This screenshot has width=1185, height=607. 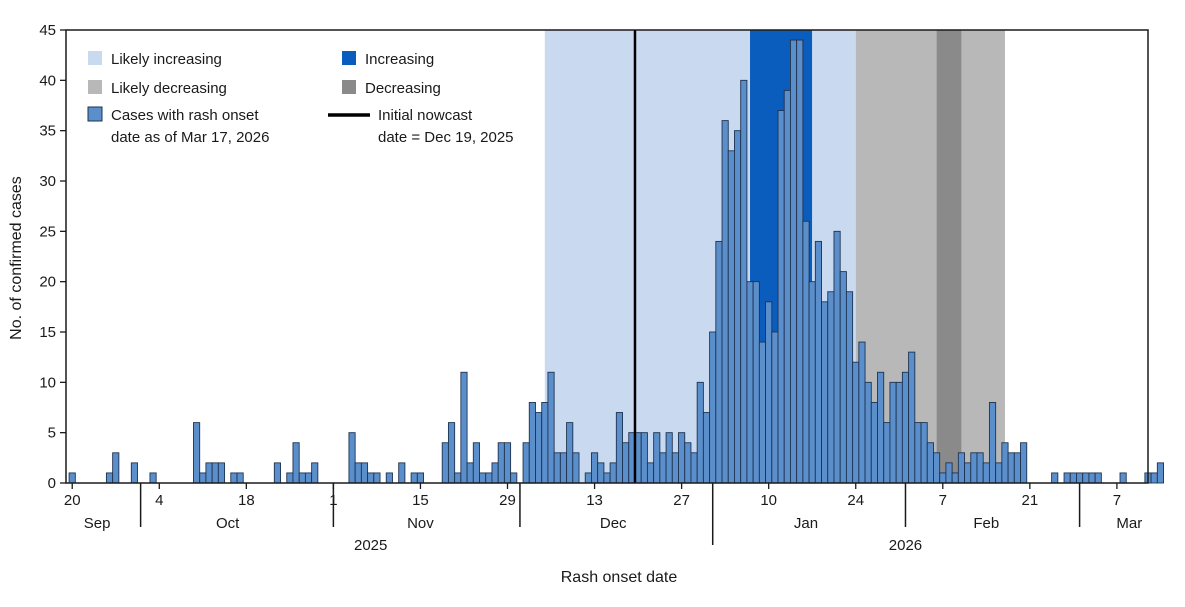 I want to click on month-label: Nov, so click(x=420, y=523).